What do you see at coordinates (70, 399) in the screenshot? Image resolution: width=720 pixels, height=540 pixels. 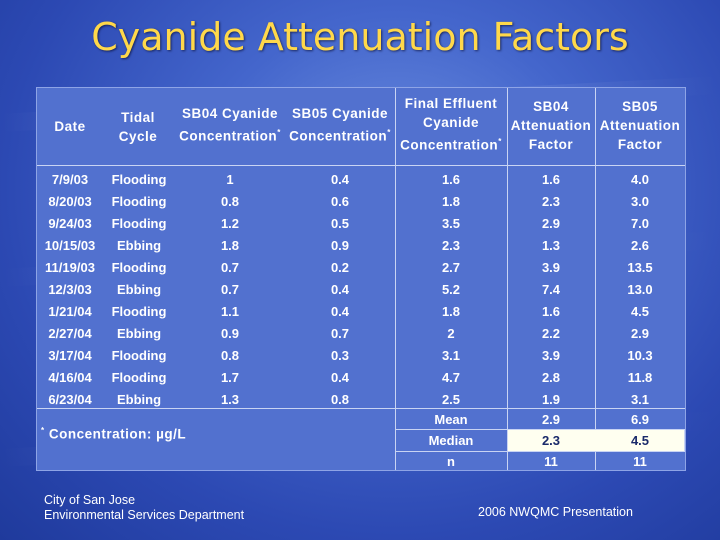 I see `cell-date: 6/23/04` at bounding box center [70, 399].